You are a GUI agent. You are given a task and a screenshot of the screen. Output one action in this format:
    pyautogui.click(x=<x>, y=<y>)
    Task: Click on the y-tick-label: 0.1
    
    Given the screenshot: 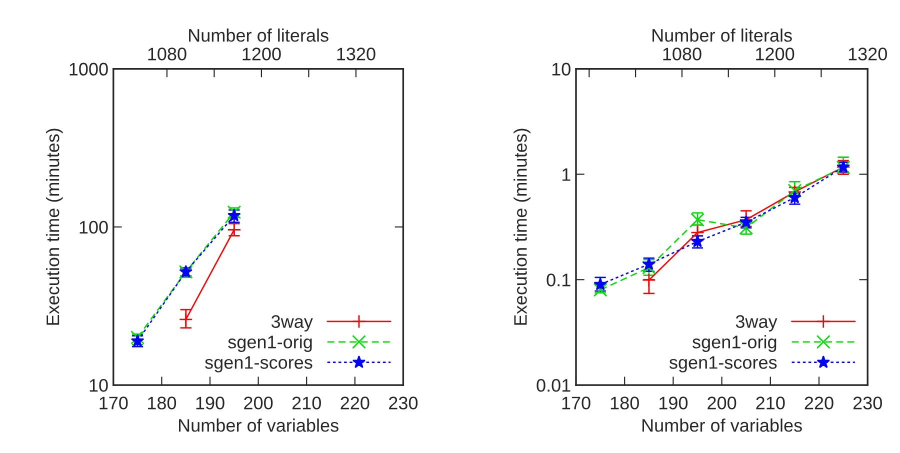 What is the action you would take?
    pyautogui.click(x=558, y=280)
    